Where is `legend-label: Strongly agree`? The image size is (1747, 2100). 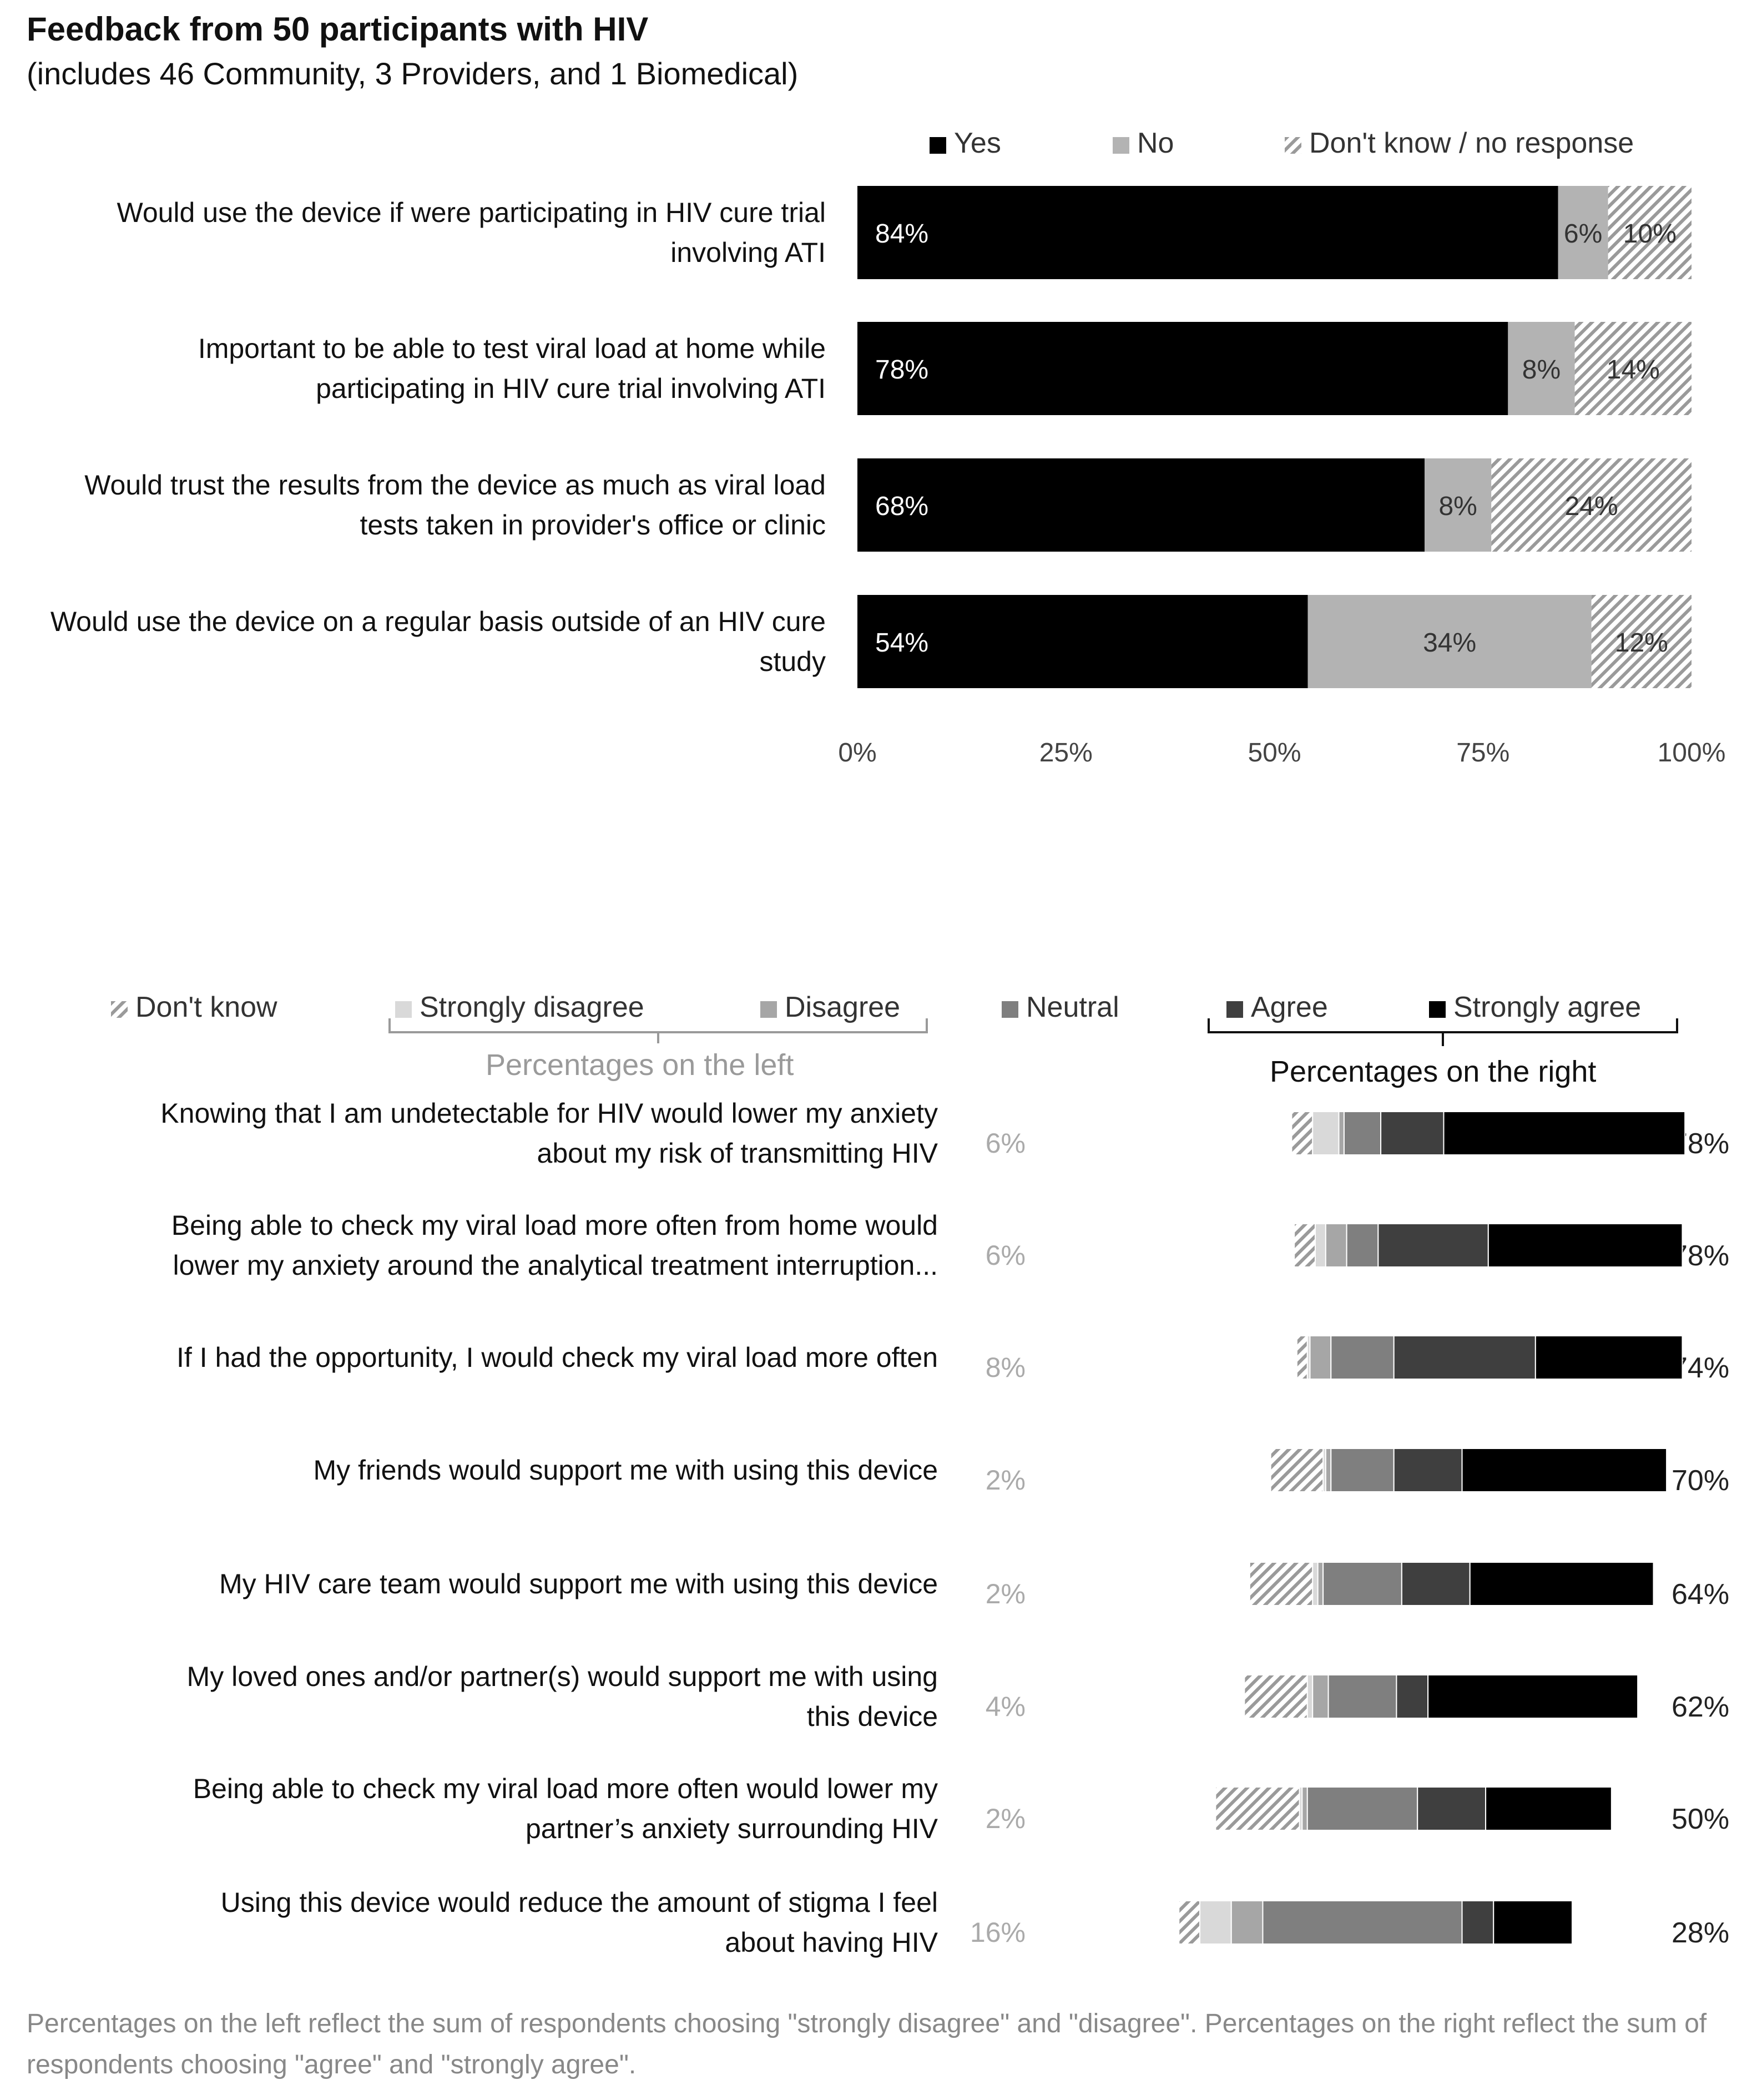 legend-label: Strongly agree is located at coordinates (1547, 1007).